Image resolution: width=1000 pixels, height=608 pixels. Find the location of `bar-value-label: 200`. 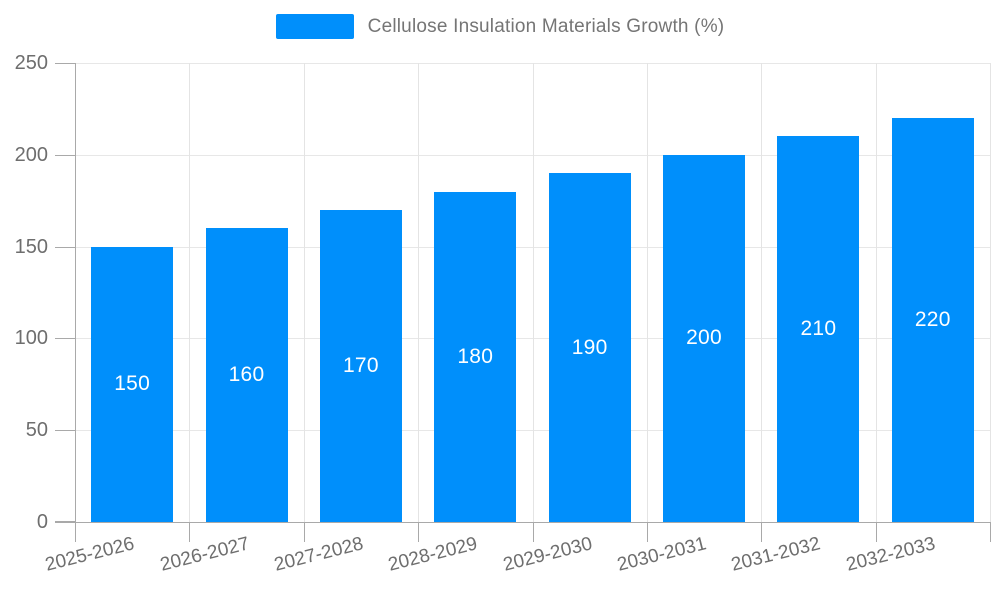

bar-value-label: 200 is located at coordinates (704, 338).